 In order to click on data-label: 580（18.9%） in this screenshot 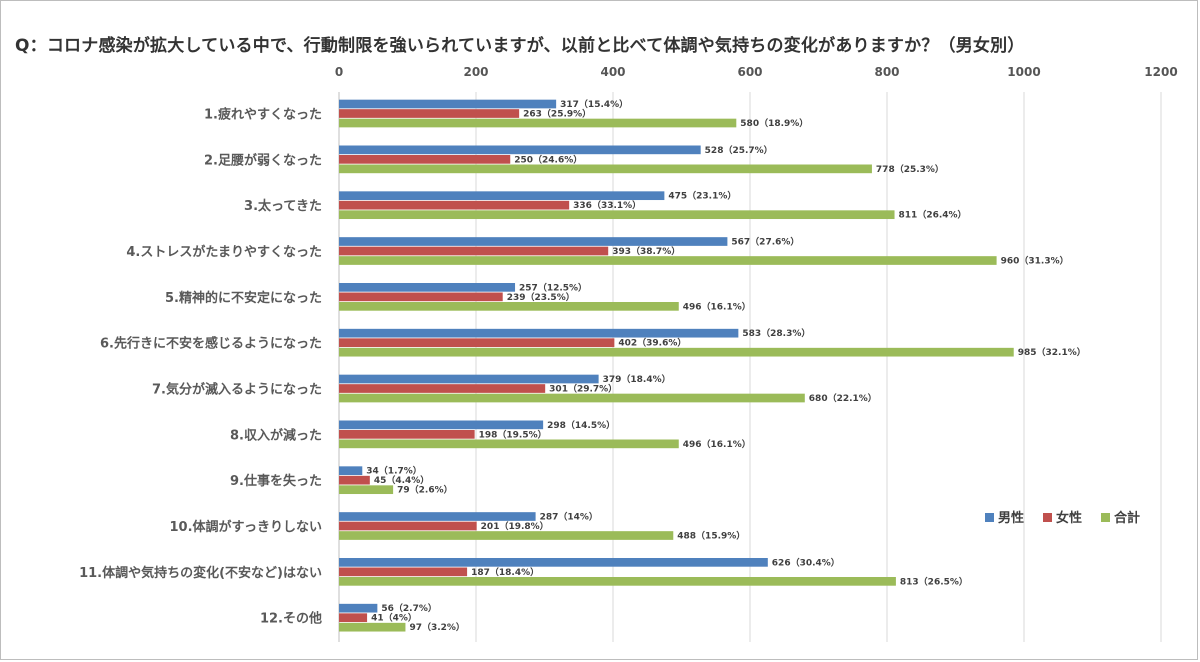, I will do `click(774, 123)`.